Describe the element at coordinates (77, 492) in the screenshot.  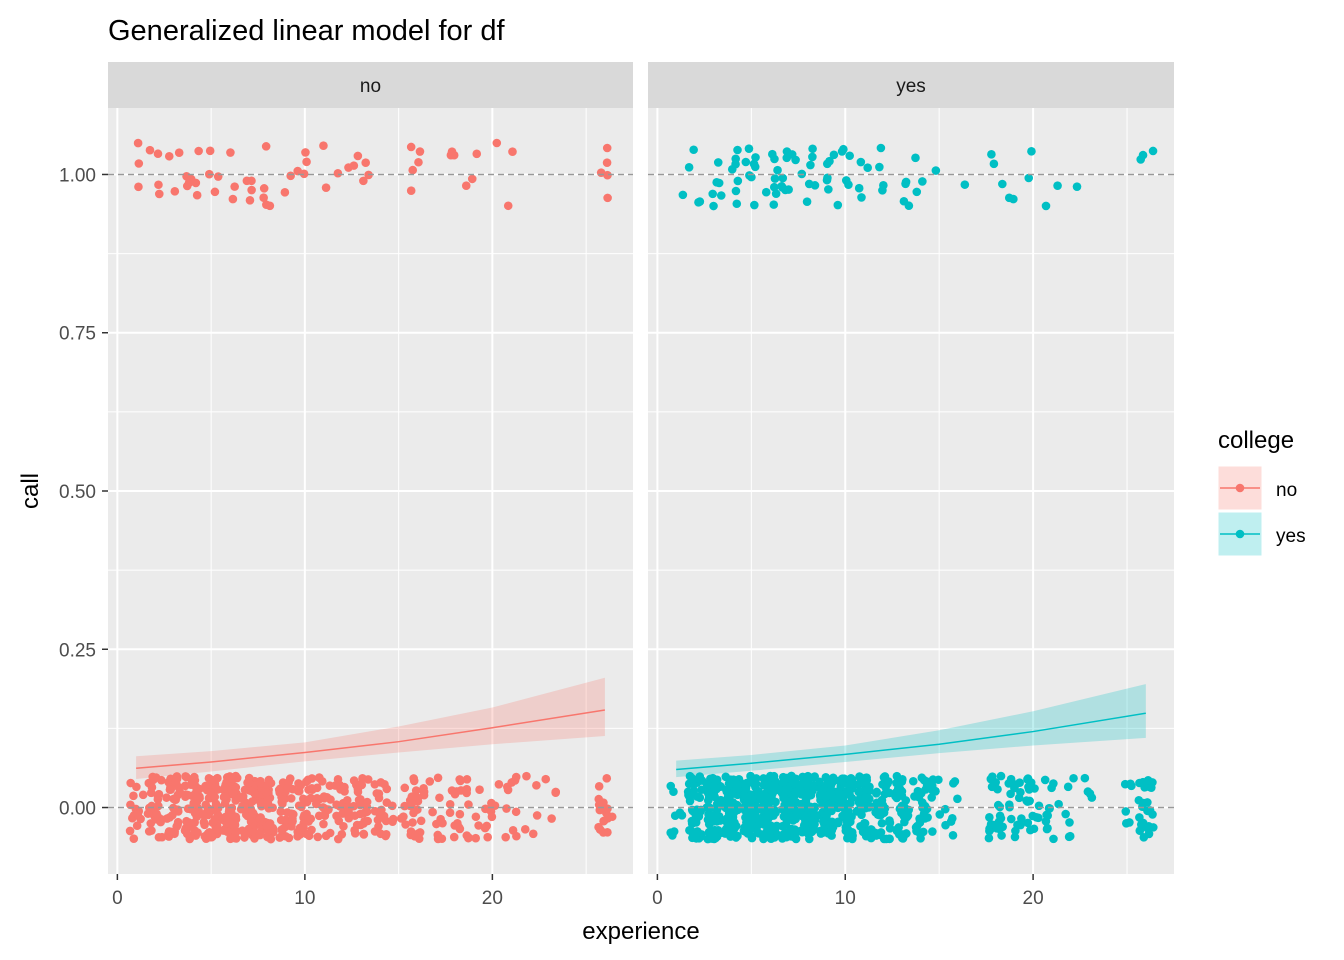
I see `y-tick-label: 0.50` at that location.